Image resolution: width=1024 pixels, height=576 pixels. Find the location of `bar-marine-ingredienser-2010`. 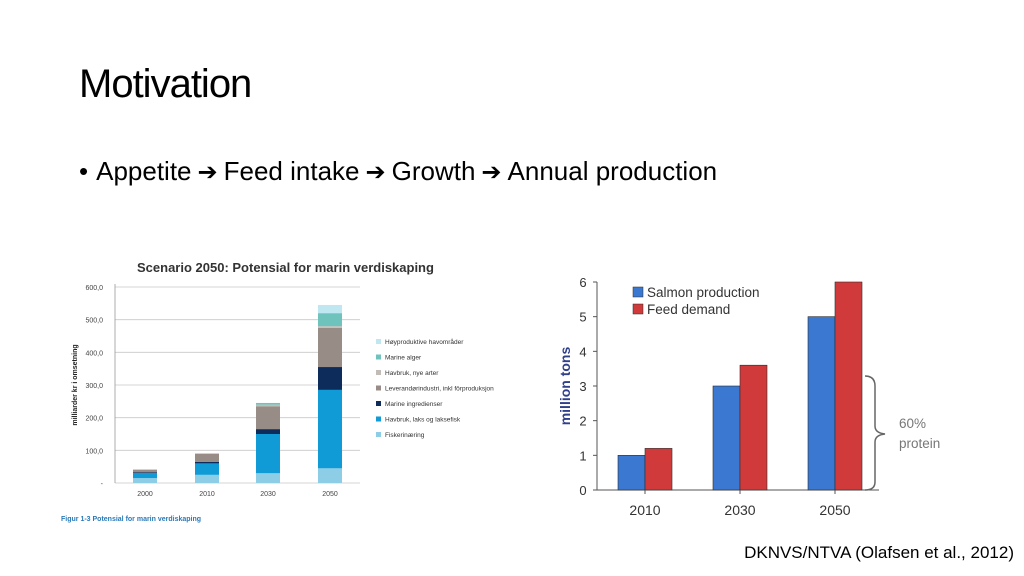

bar-marine-ingredienser-2010 is located at coordinates (207, 462).